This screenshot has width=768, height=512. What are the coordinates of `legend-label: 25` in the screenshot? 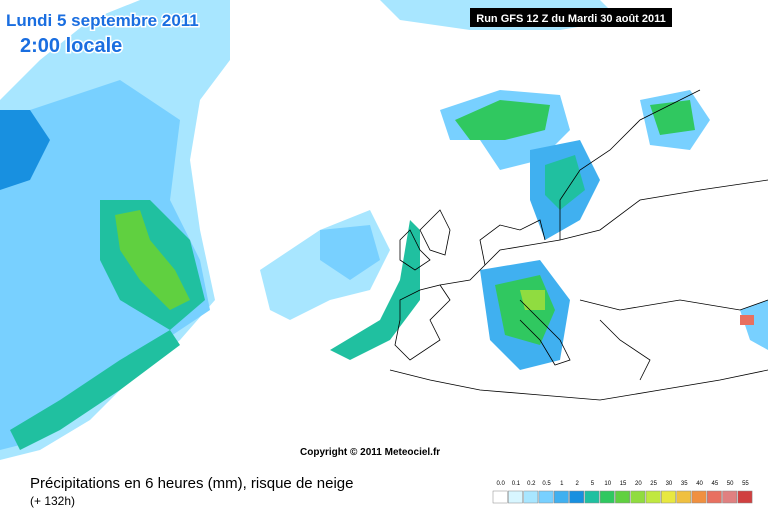 It's located at (653, 484).